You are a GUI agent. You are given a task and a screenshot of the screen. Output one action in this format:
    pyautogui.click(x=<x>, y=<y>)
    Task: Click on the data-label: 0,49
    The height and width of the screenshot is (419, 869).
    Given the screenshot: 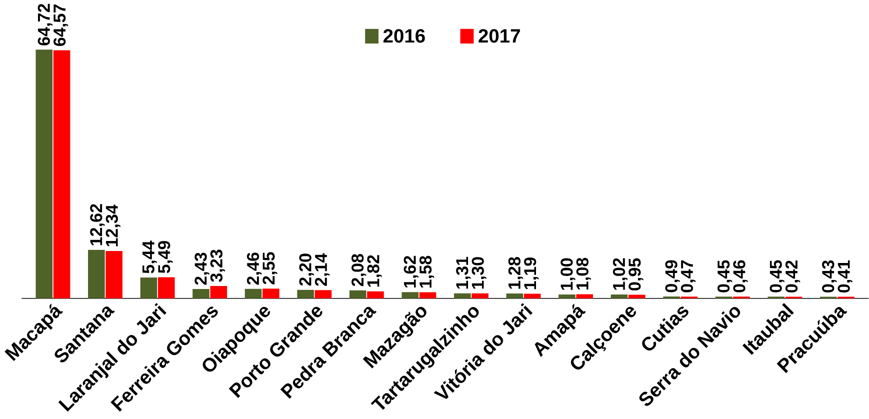 What is the action you would take?
    pyautogui.click(x=672, y=276)
    